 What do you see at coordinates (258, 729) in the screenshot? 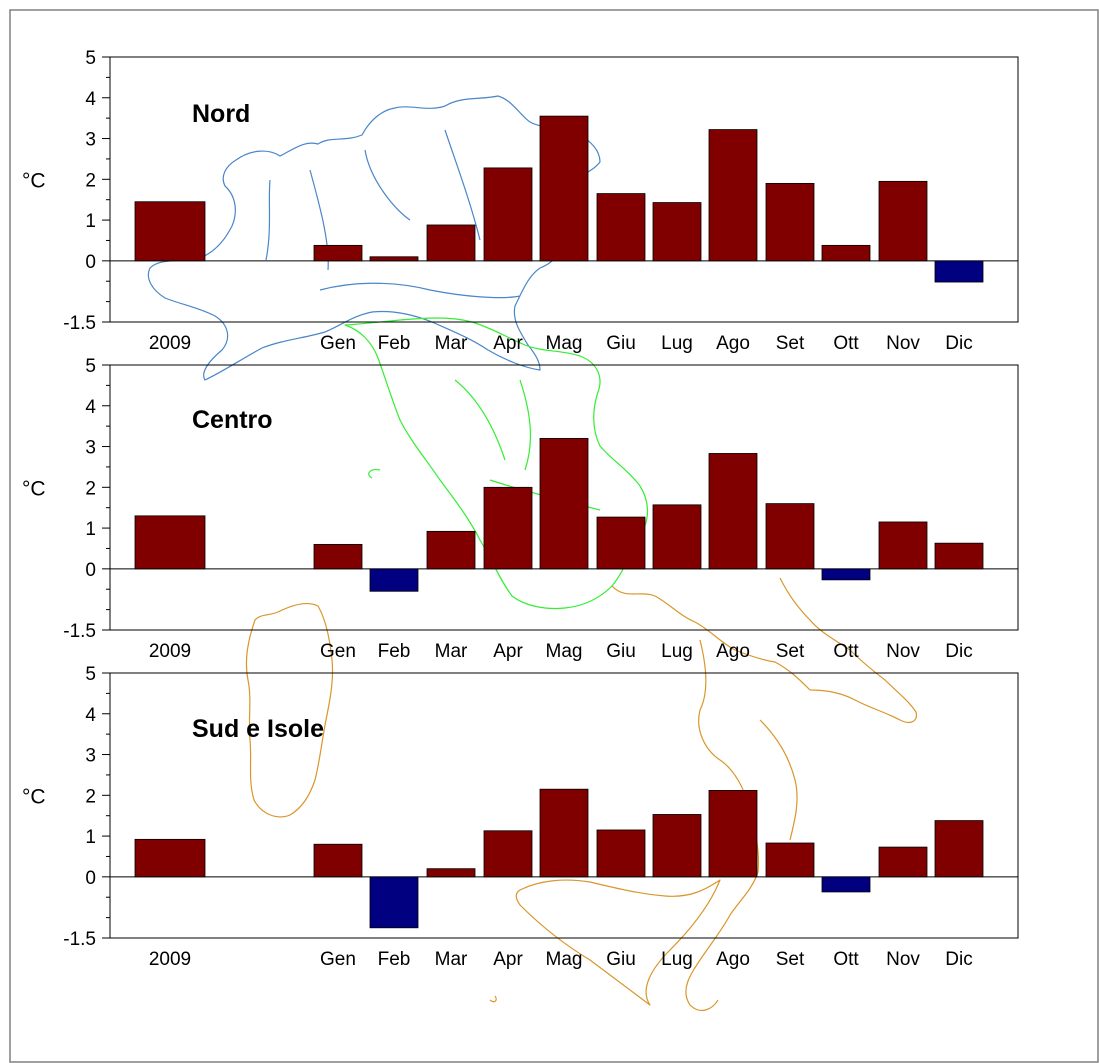
I see `region-title: Sud e Isole` at bounding box center [258, 729].